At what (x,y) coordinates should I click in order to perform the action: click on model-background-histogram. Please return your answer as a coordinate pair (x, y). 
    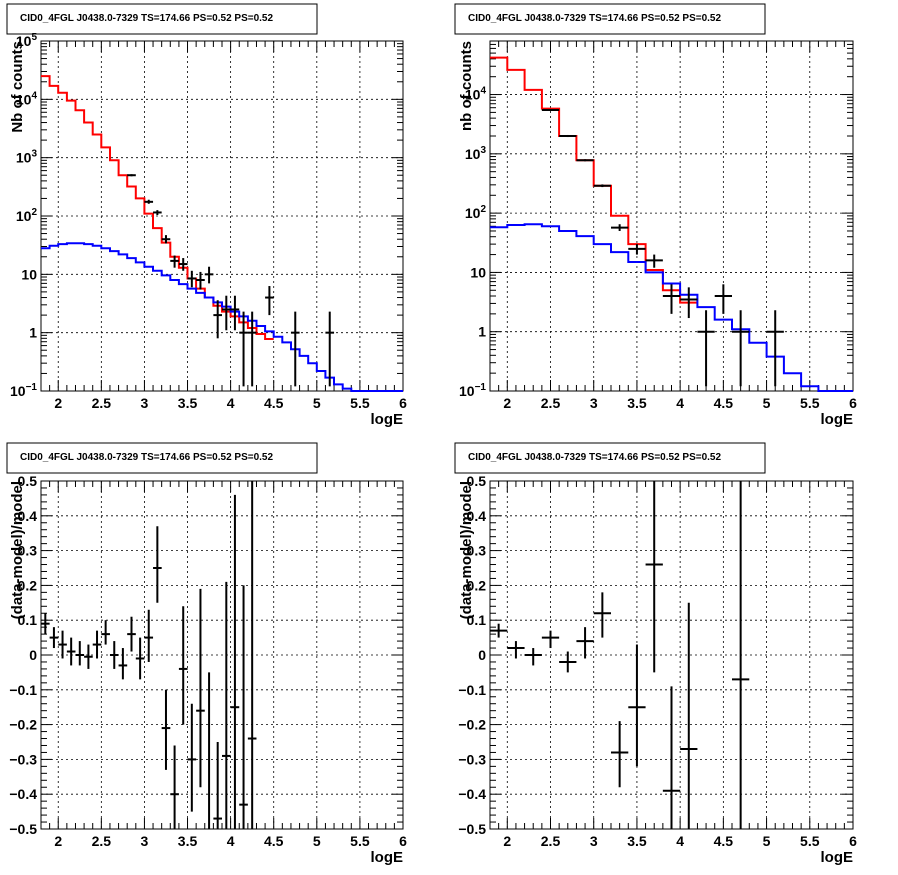
    Looking at the image, I should click on (222, 317).